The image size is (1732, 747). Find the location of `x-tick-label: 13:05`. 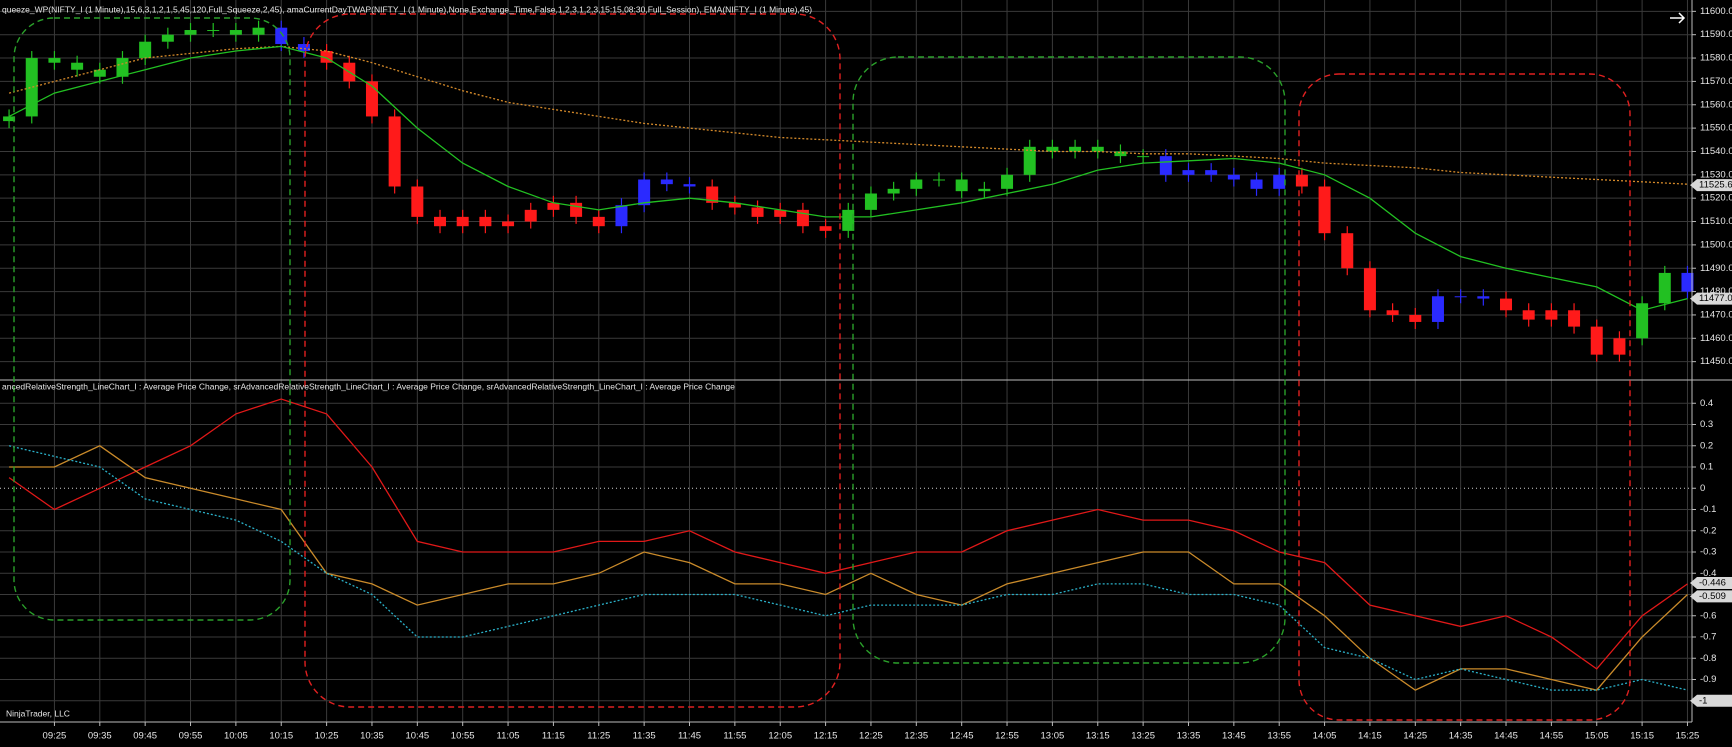

x-tick-label: 13:05 is located at coordinates (1053, 736).